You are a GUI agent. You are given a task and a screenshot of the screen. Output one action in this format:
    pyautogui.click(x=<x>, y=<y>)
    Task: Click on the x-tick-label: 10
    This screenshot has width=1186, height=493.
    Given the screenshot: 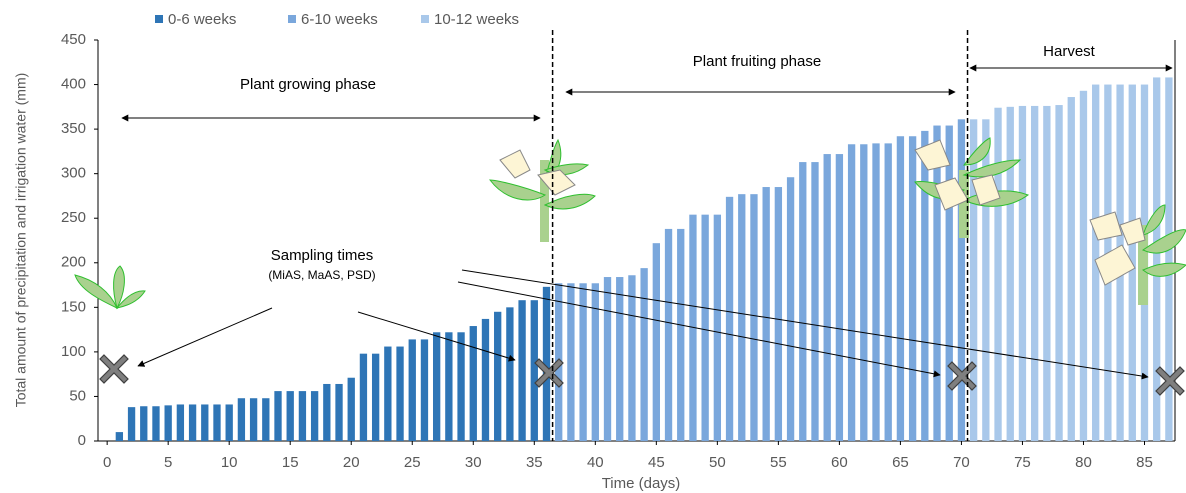 What is the action you would take?
    pyautogui.click(x=229, y=462)
    